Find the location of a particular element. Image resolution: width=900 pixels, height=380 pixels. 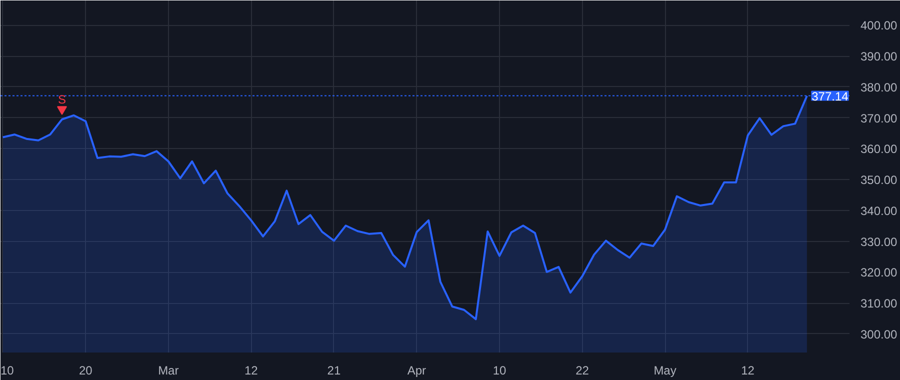

y-tick-label: 350.00 is located at coordinates (879, 180).